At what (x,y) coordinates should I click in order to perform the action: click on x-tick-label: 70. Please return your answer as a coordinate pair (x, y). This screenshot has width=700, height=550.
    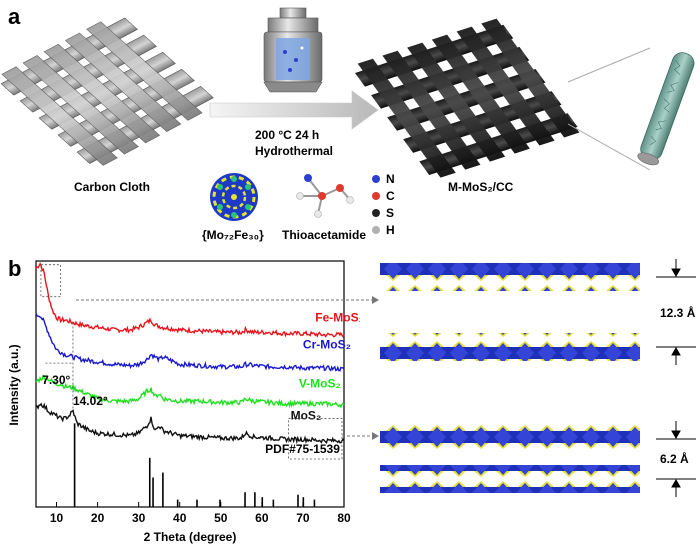
    Looking at the image, I should click on (303, 518).